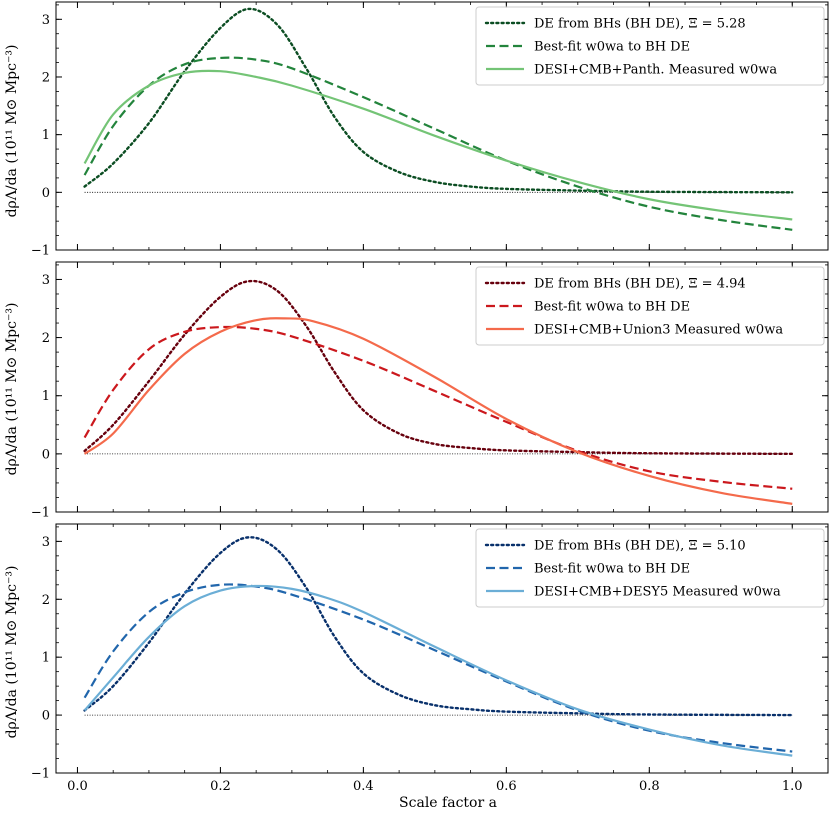 The image size is (830, 819). I want to click on x-axis-label: Scale factor a, so click(448, 803).